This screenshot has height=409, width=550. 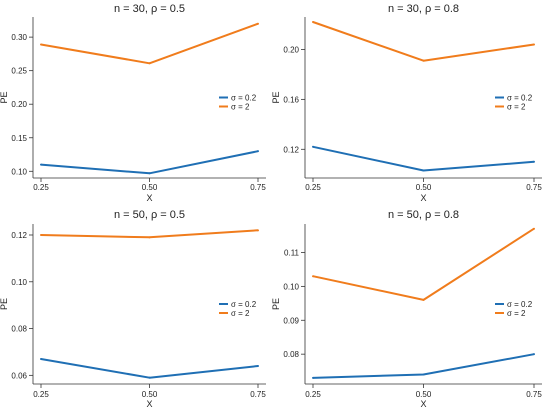 What do you see at coordinates (423, 9) in the screenshot?
I see `chart-title: n = 30, ρ = 0.8` at bounding box center [423, 9].